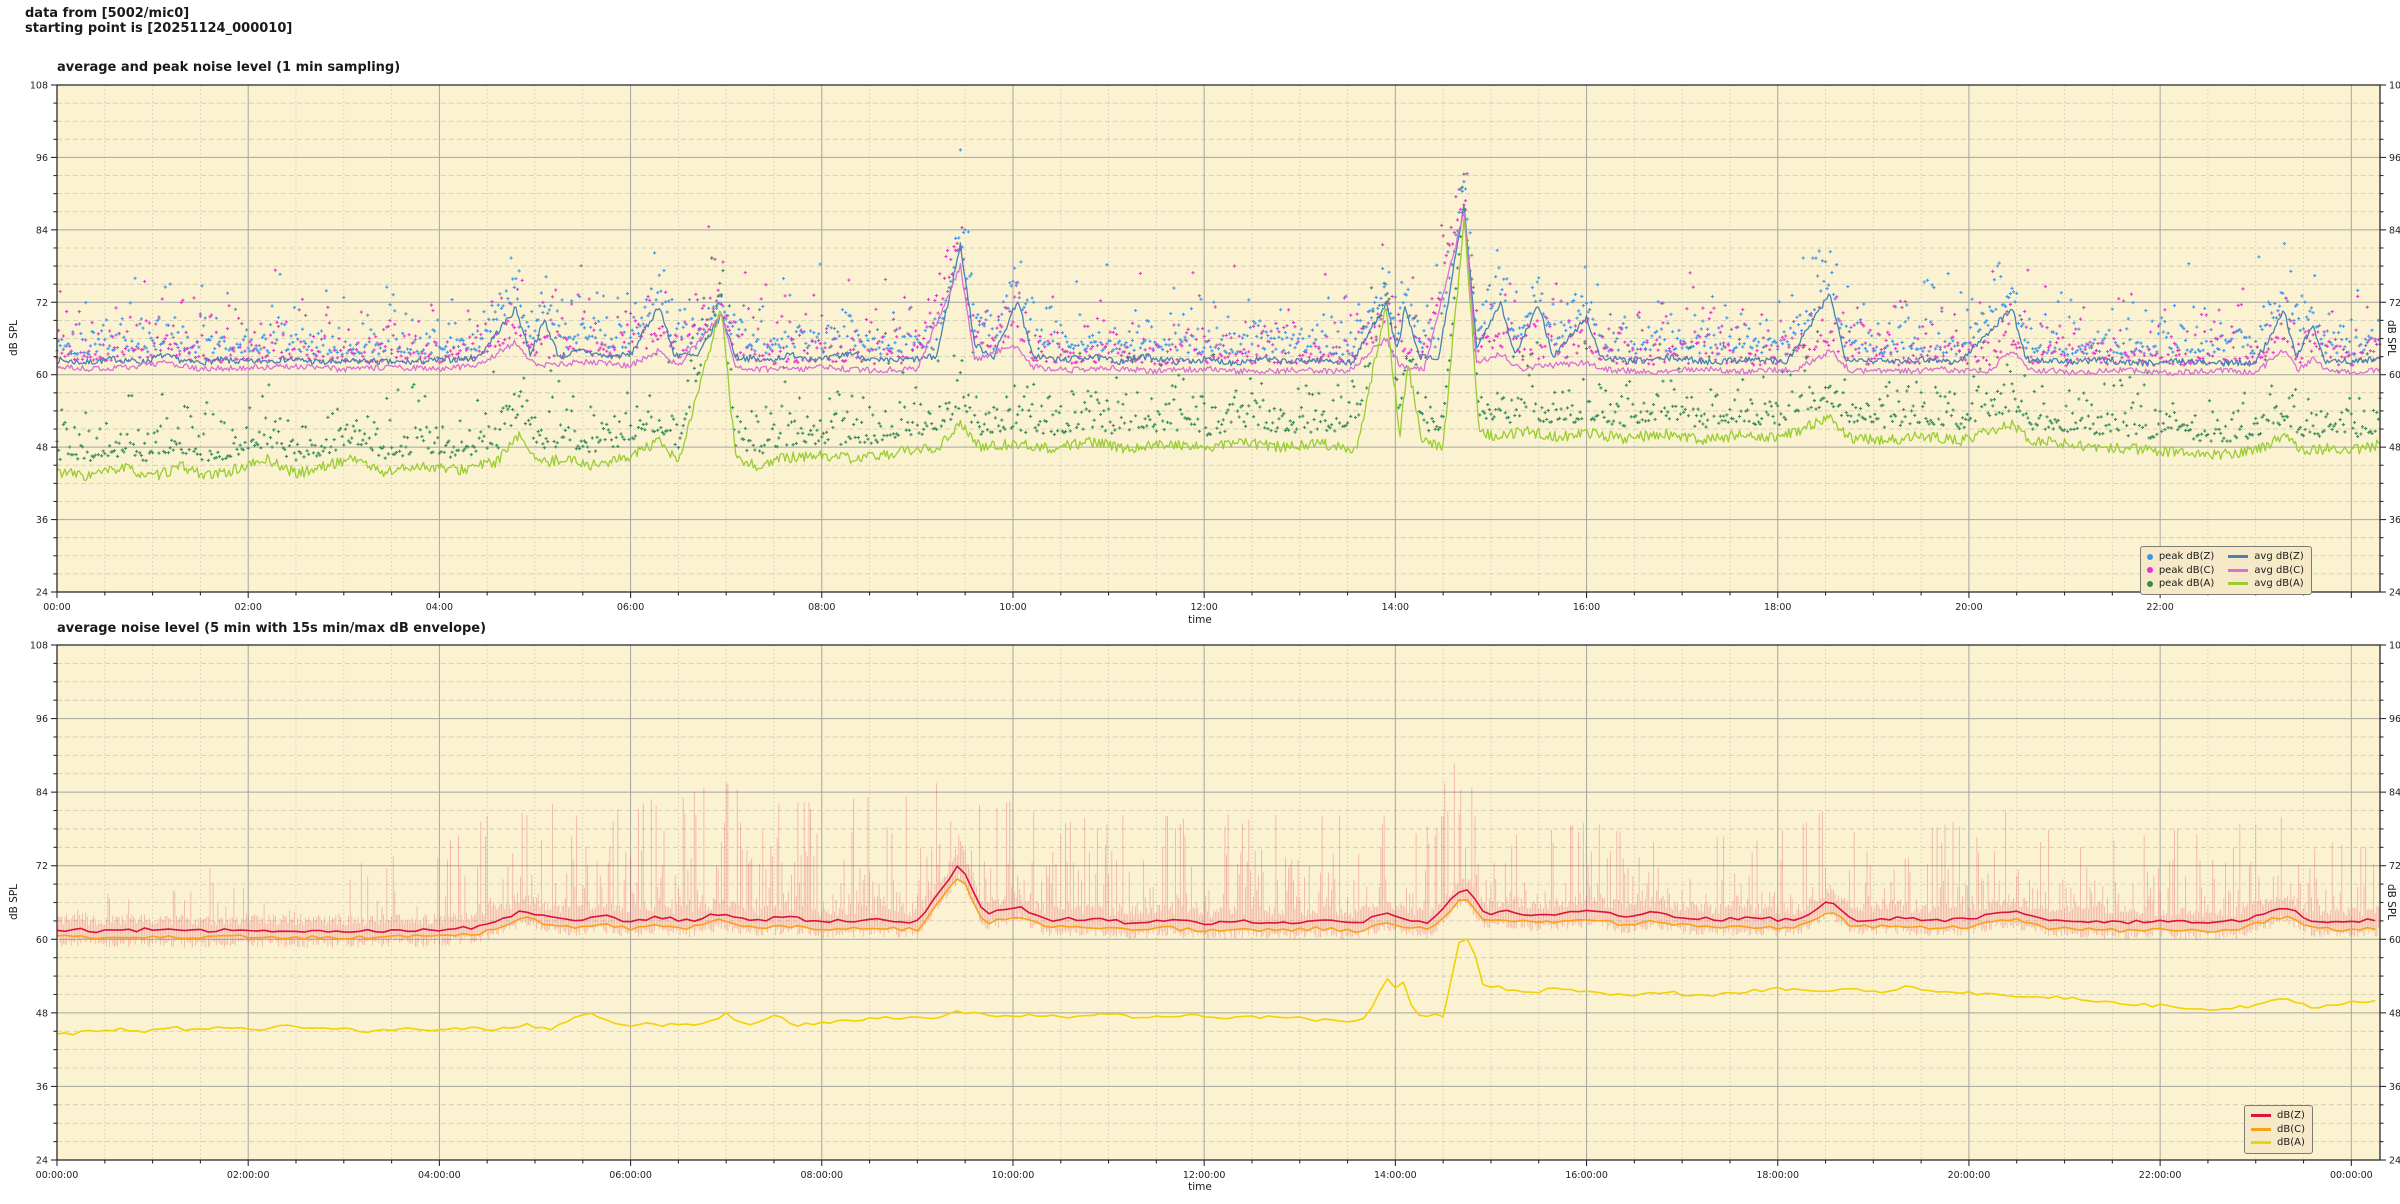 Image resolution: width=2400 pixels, height=1204 pixels. What do you see at coordinates (821, 607) in the screenshot?
I see `x-tick-label: 08:00` at bounding box center [821, 607].